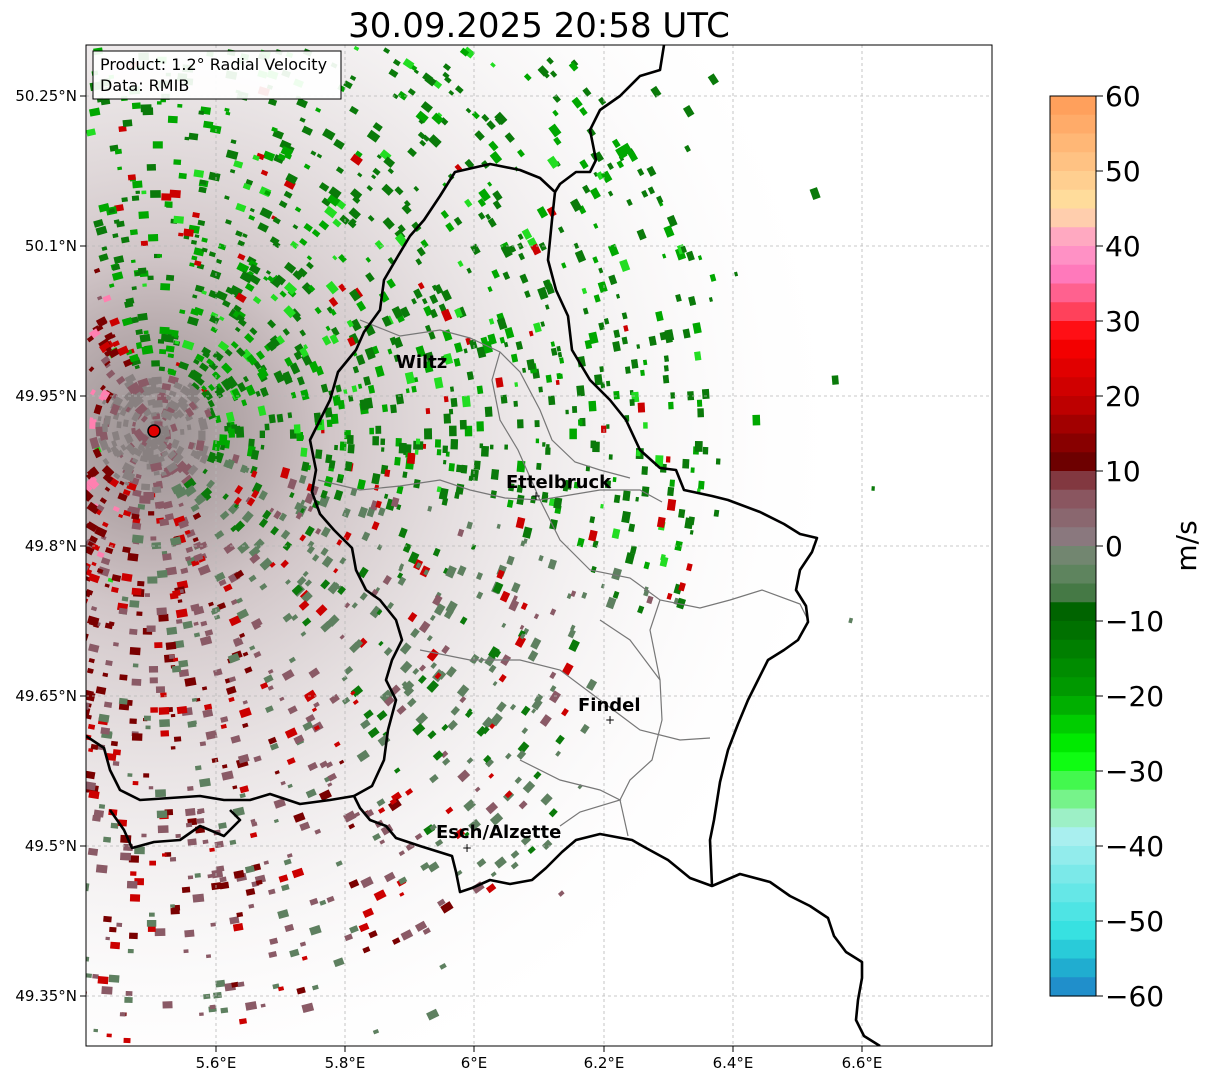 The image size is (1207, 1085). Describe the element at coordinates (559, 482) in the screenshot. I see `city-label-ettelbruck: Ettelbruck` at that location.